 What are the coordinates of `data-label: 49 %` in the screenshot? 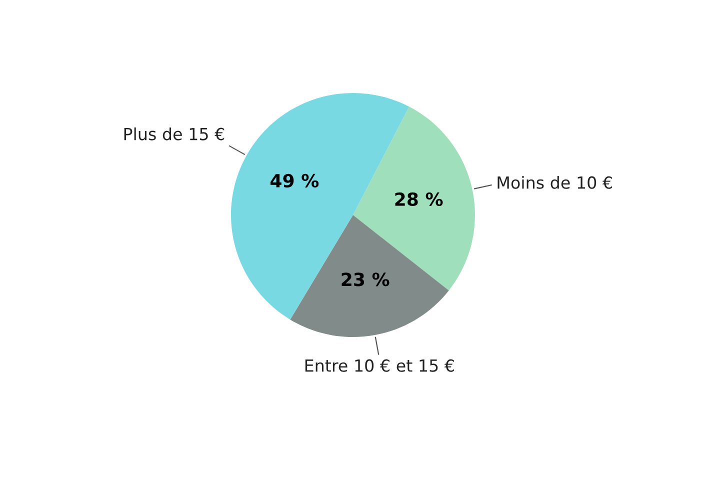 It's located at (294, 181).